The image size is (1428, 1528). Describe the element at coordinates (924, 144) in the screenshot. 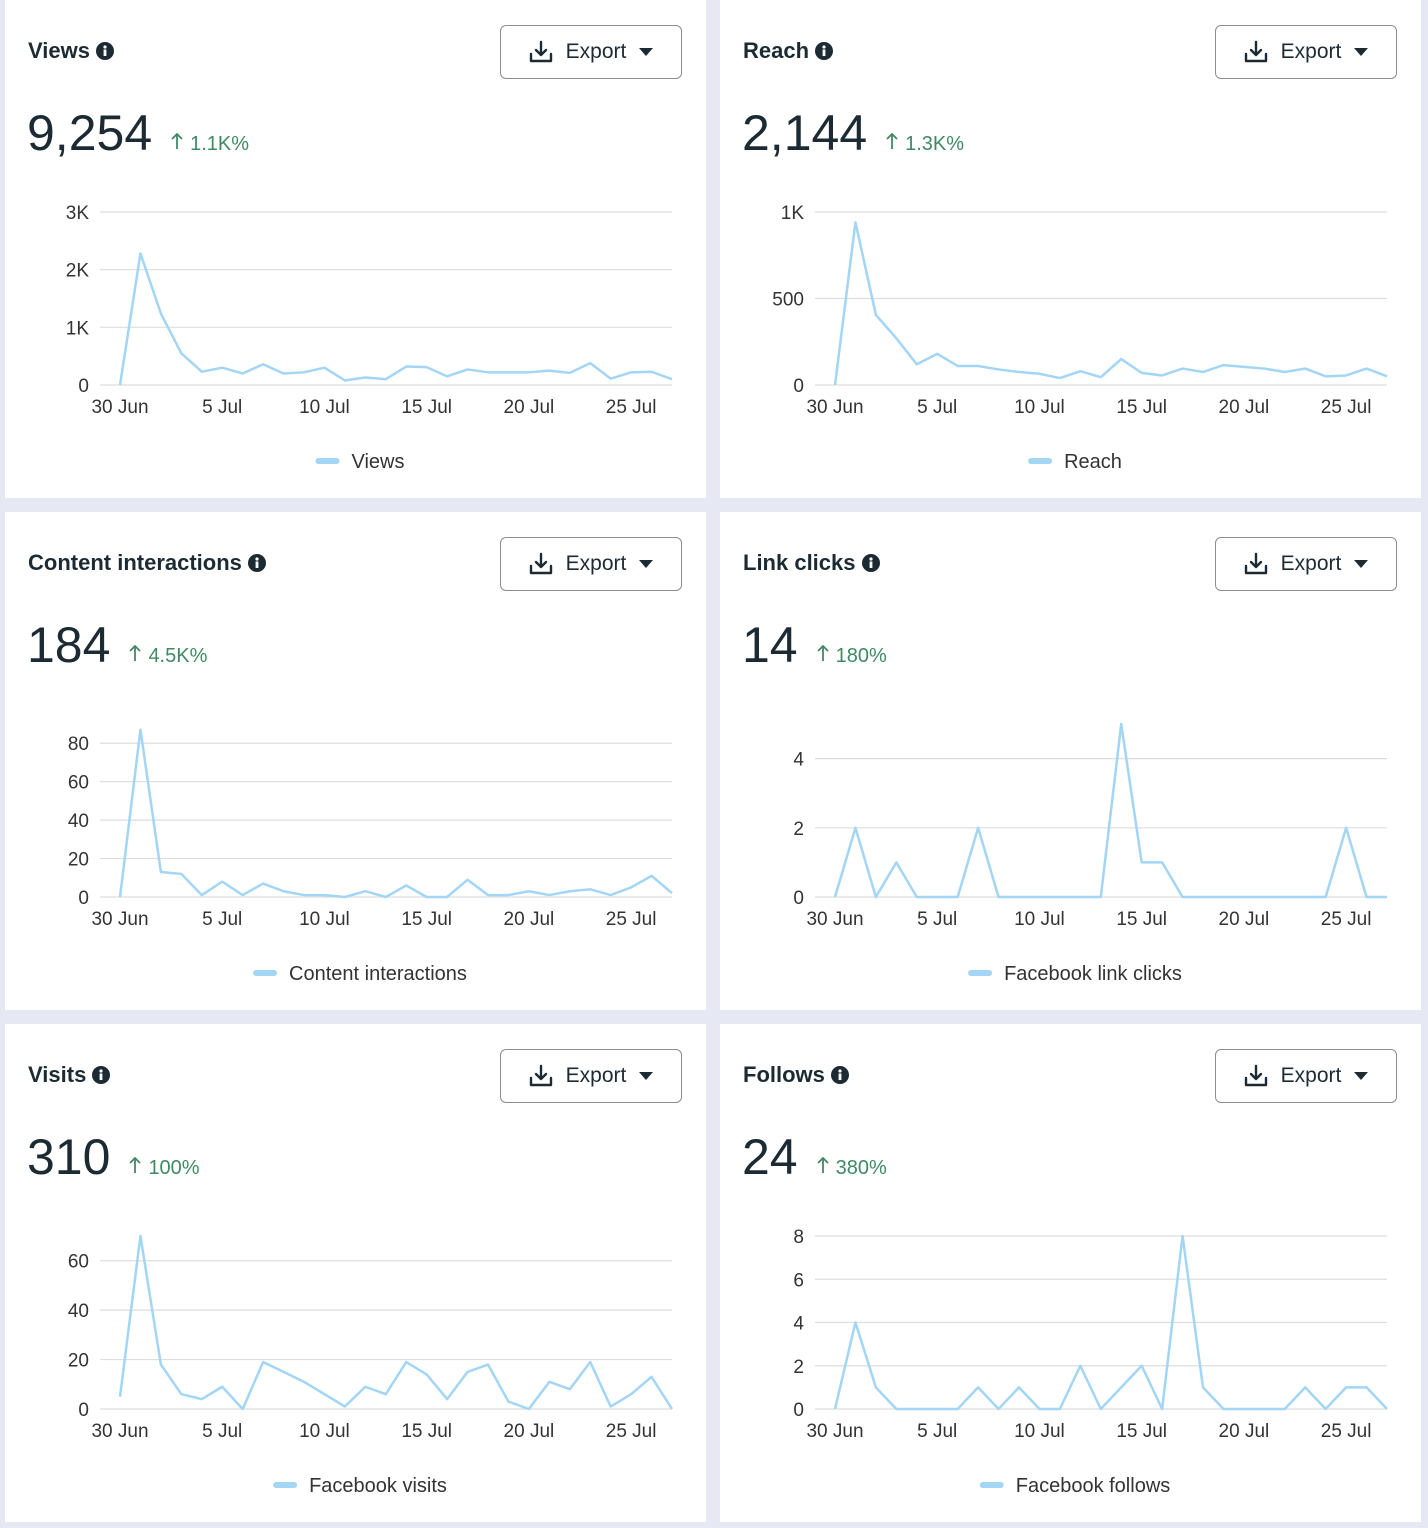

I see `change: 1.3K%` at that location.